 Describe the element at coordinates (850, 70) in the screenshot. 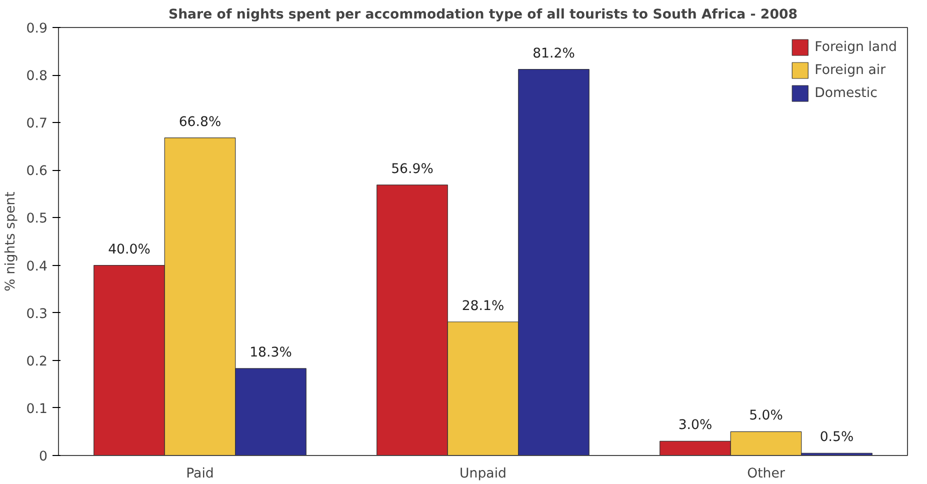

I see `legend-label: Foreign air` at that location.